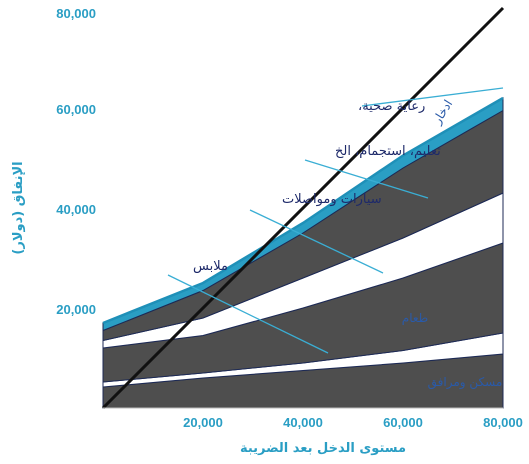 The width and height of the screenshot is (529, 464). Describe the element at coordinates (210, 266) in the screenshot. I see `annotation-clothing: ملابس` at that location.